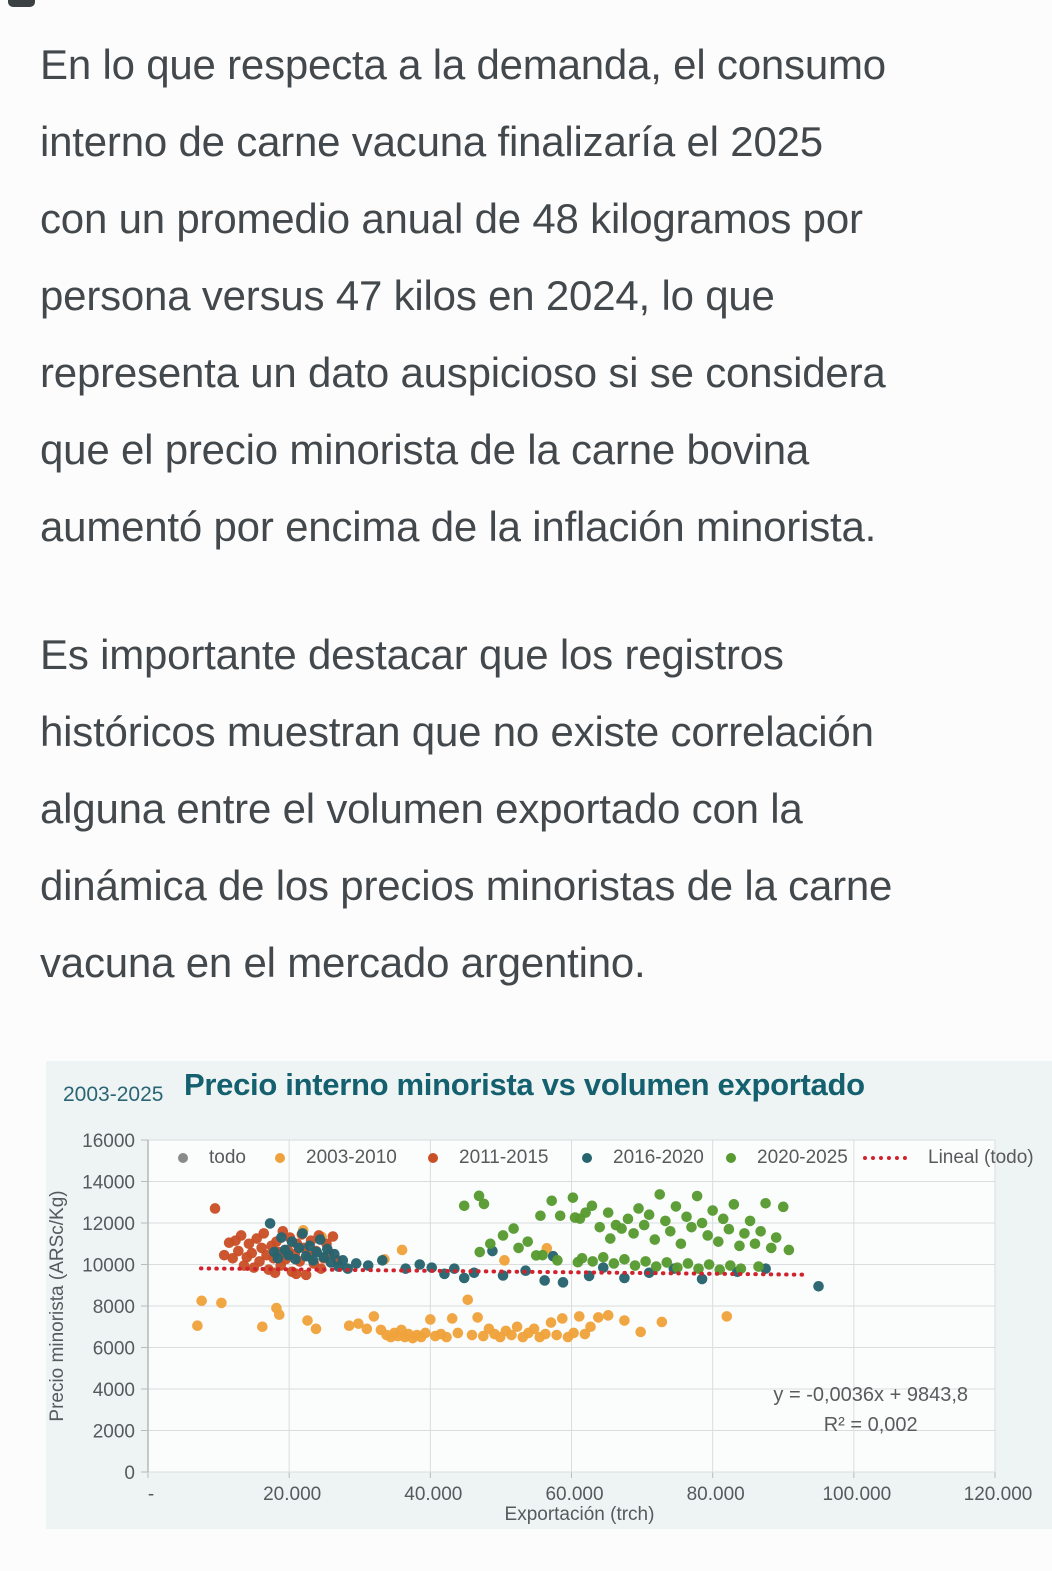 Image resolution: width=1052 pixels, height=1571 pixels. I want to click on legend-item-2011-2015: 2011-2015, so click(488, 1158).